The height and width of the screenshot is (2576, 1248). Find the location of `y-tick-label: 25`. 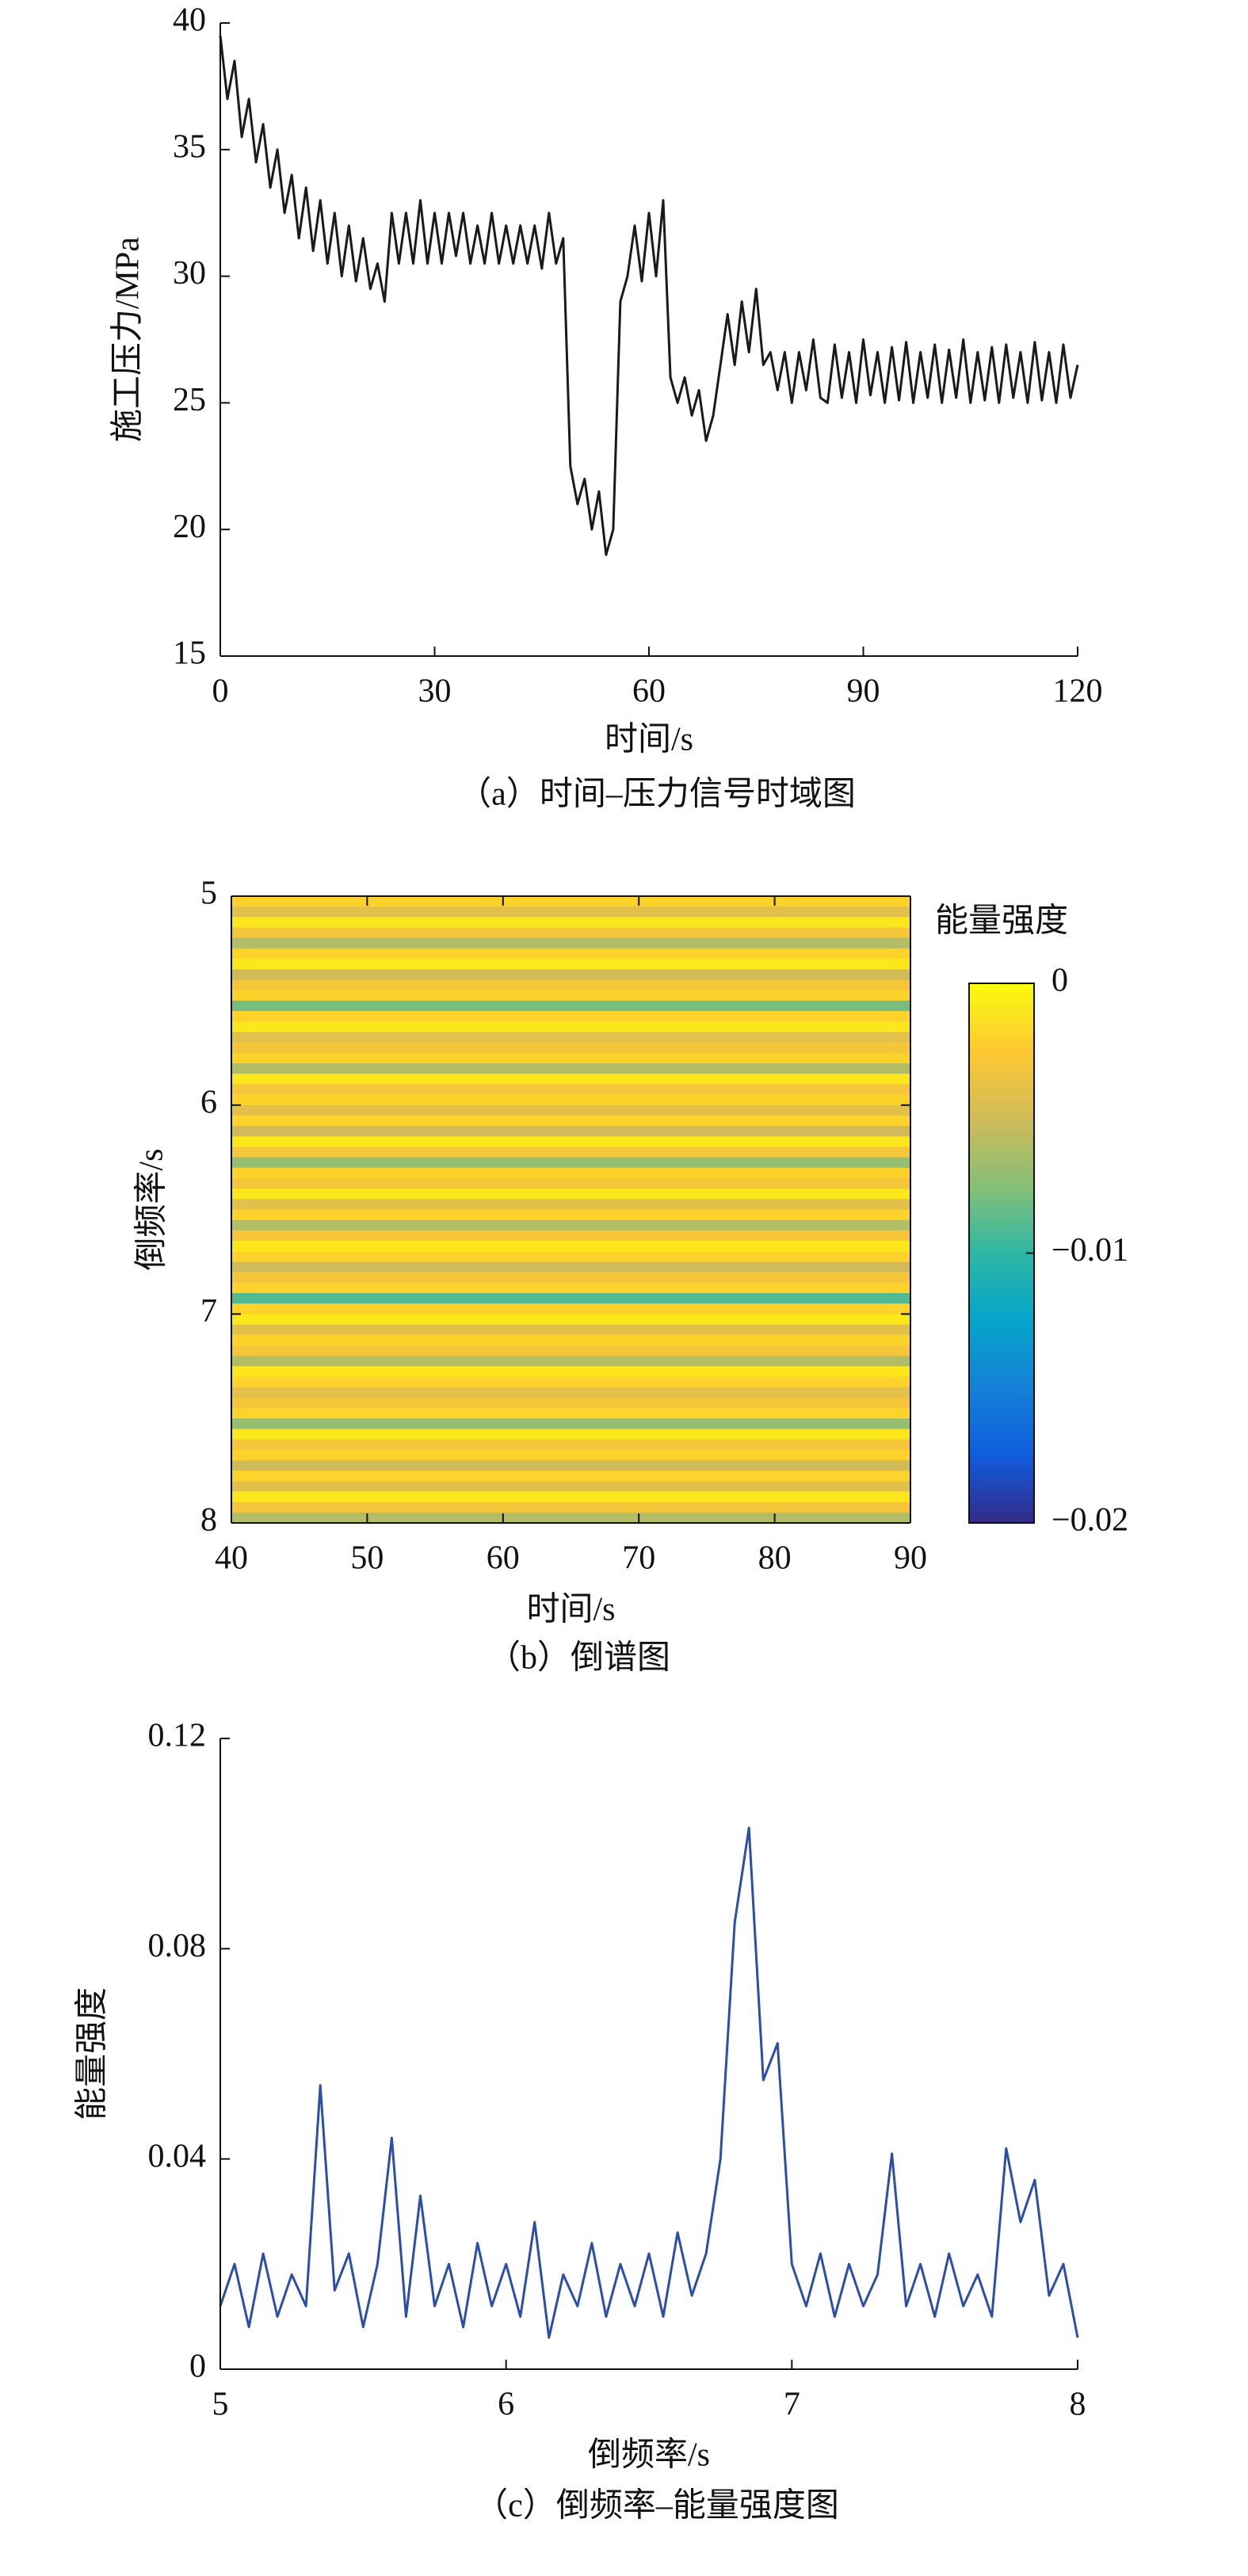

y-tick-label: 25 is located at coordinates (190, 400).